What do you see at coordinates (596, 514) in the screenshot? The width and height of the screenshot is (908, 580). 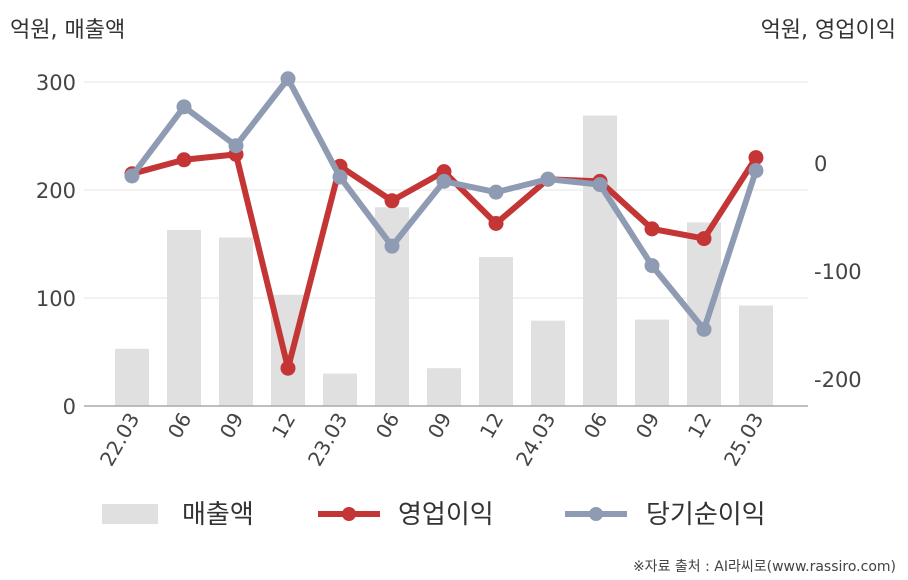 I see `legend-marker-net-income` at bounding box center [596, 514].